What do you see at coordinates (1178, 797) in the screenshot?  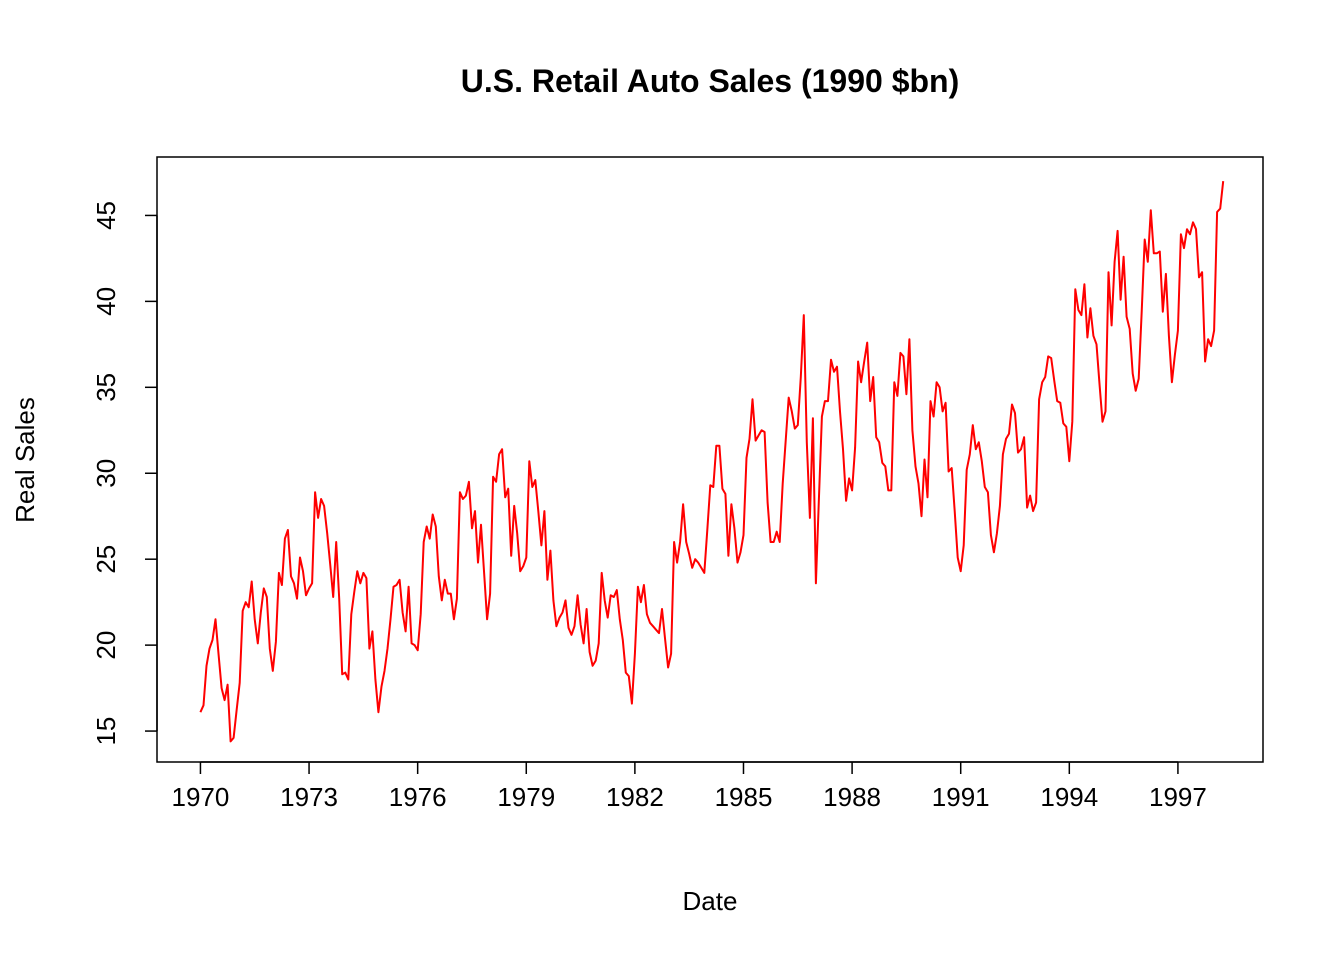 I see `x-tick-label: 1997` at bounding box center [1178, 797].